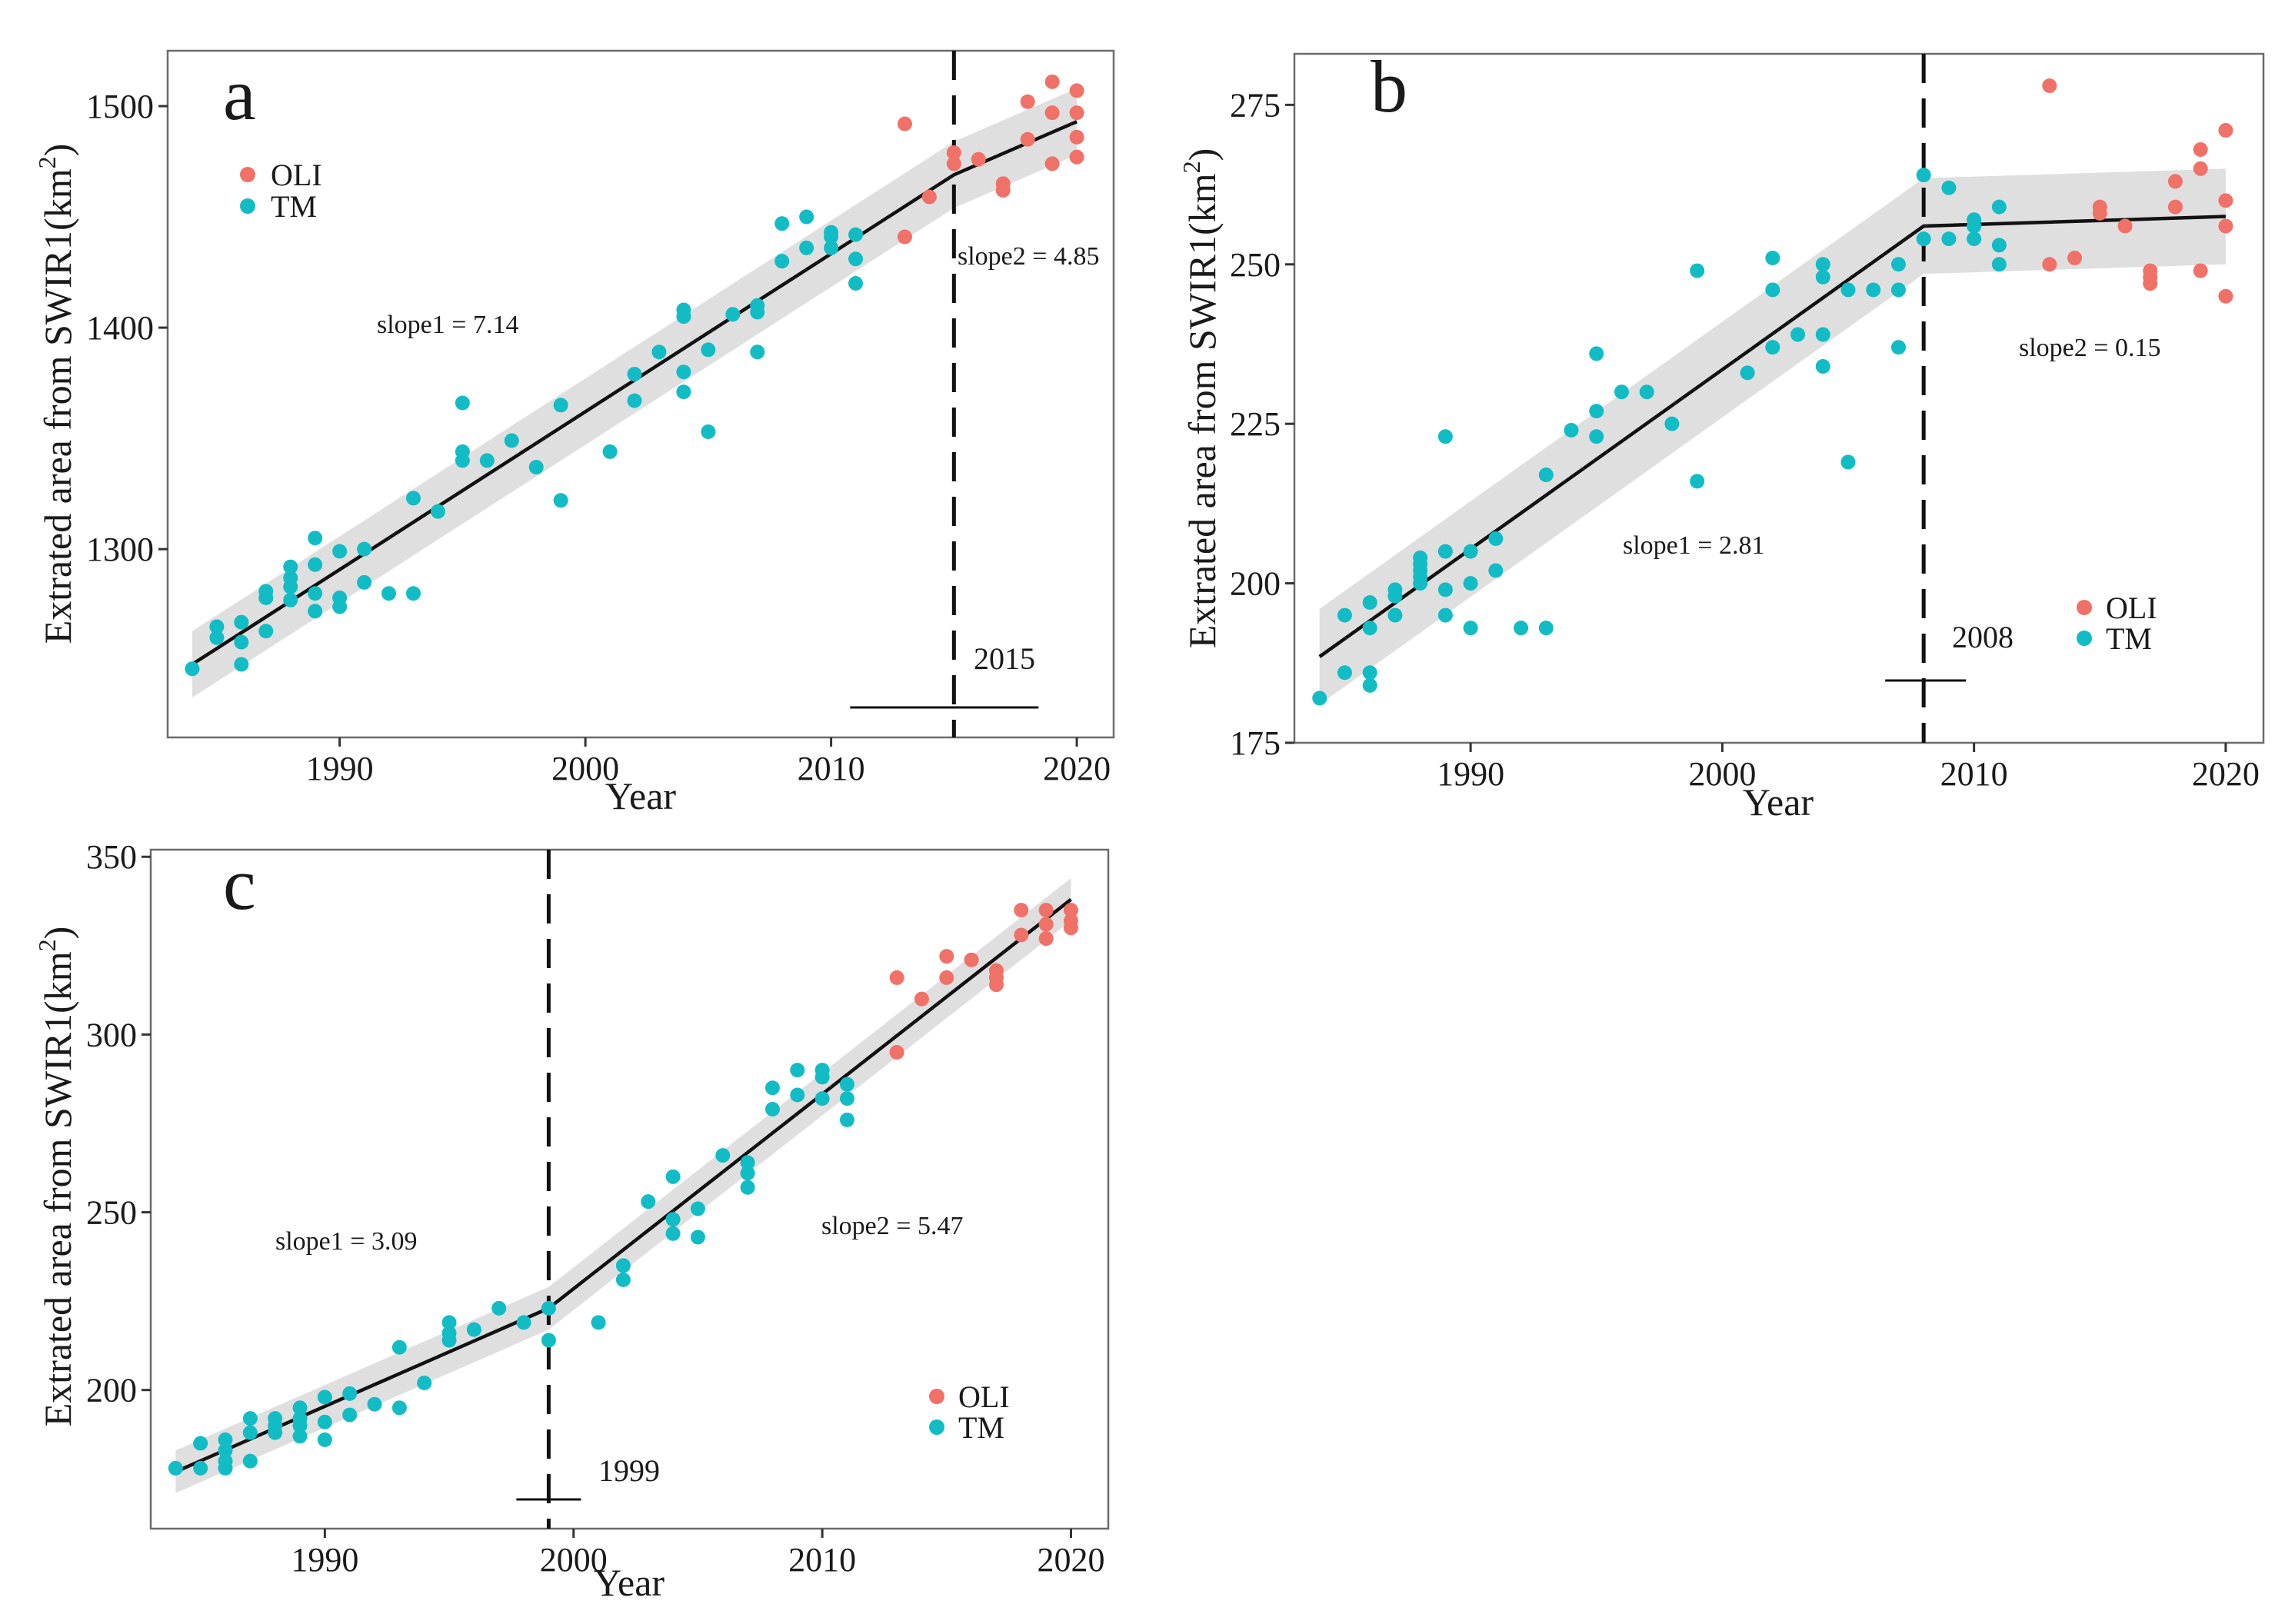 Image resolution: width=2295 pixels, height=1624 pixels. What do you see at coordinates (1256, 743) in the screenshot?
I see `y-tick-label: 175` at bounding box center [1256, 743].